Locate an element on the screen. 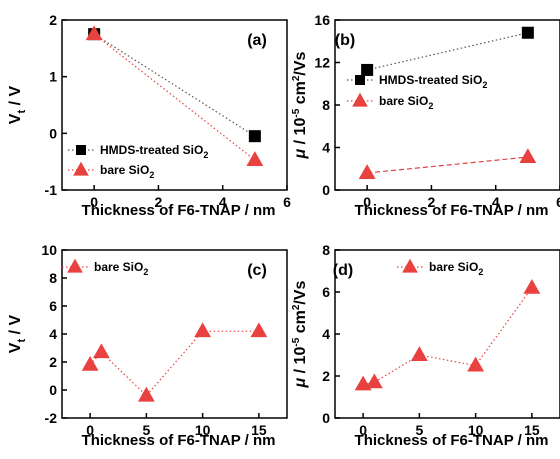 This screenshot has height=459, width=560. plot-frame is located at coordinates (447, 334).